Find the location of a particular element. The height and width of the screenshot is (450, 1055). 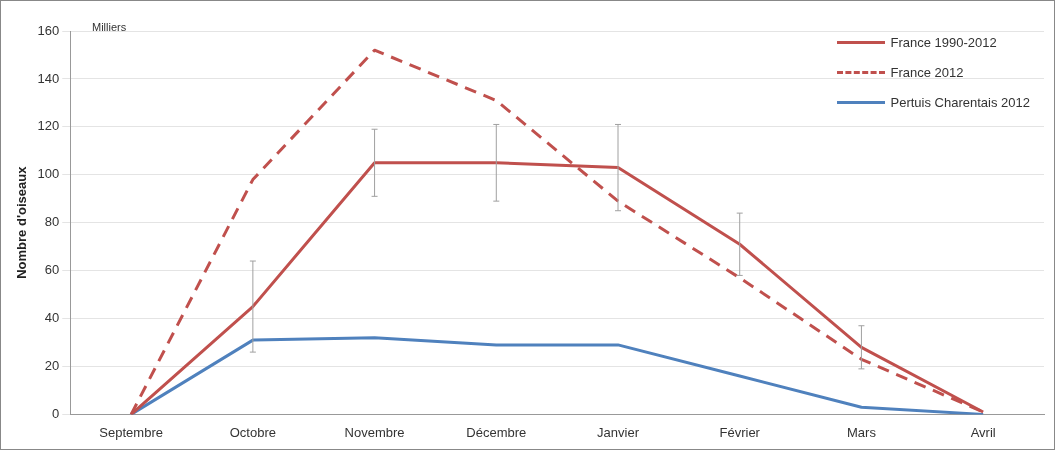

y-tick-label: 0 is located at coordinates (56, 413).